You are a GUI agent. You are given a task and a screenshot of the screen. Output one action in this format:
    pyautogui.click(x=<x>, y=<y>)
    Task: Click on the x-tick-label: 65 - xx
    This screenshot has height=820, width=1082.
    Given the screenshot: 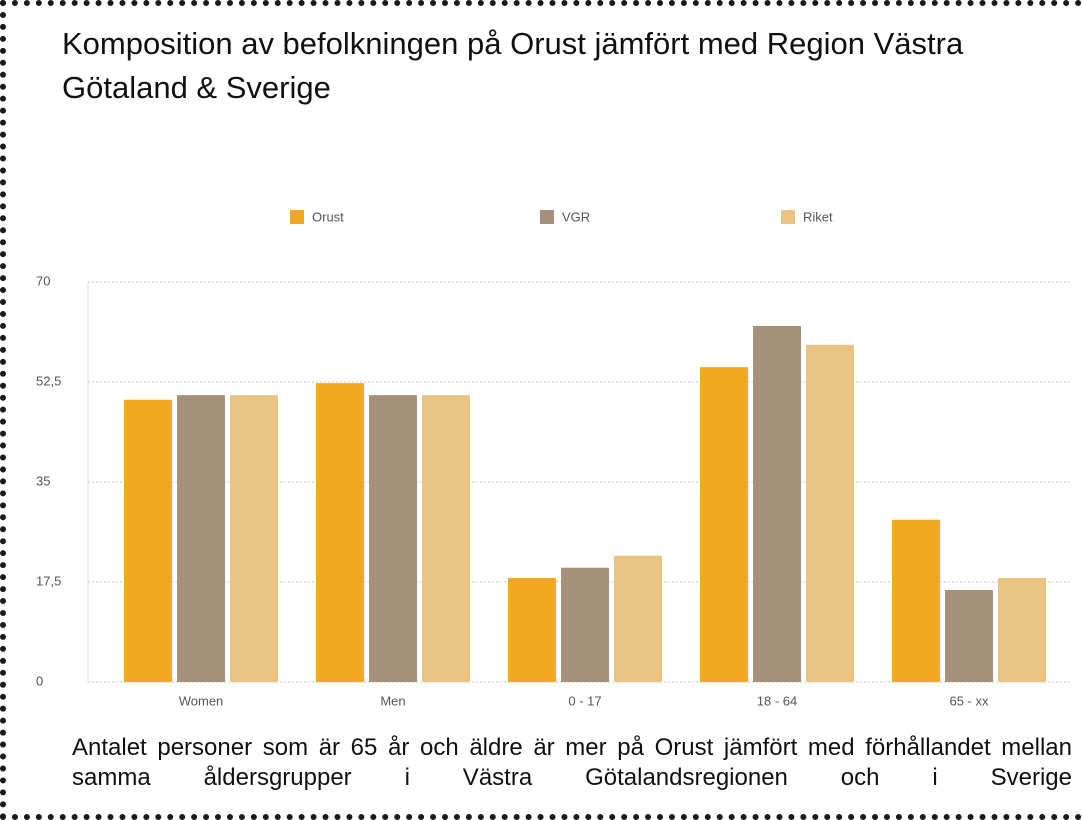 What is the action you would take?
    pyautogui.click(x=969, y=700)
    